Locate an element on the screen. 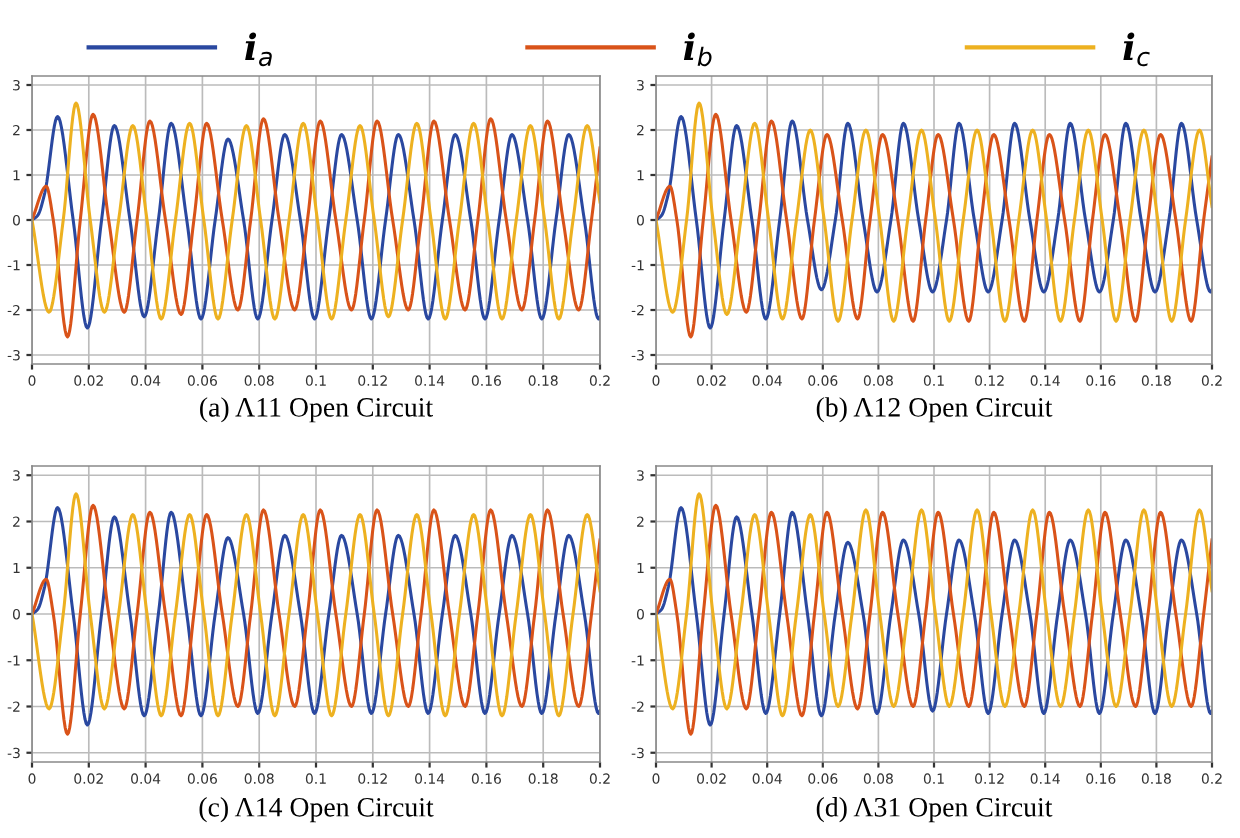 This screenshot has width=1240, height=838. legend-label: i$_{c}$ is located at coordinates (1136, 49).